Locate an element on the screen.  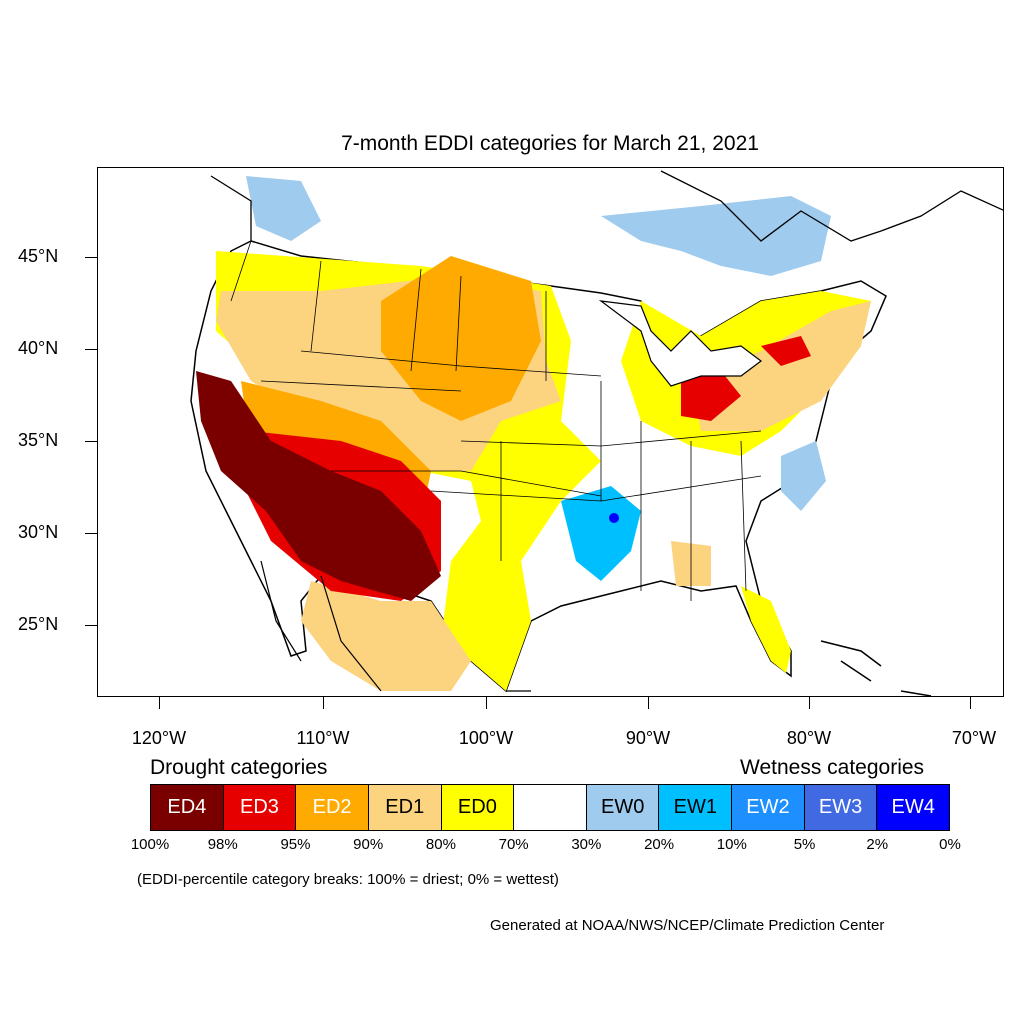
legend-percentile: 30% is located at coordinates (586, 844).